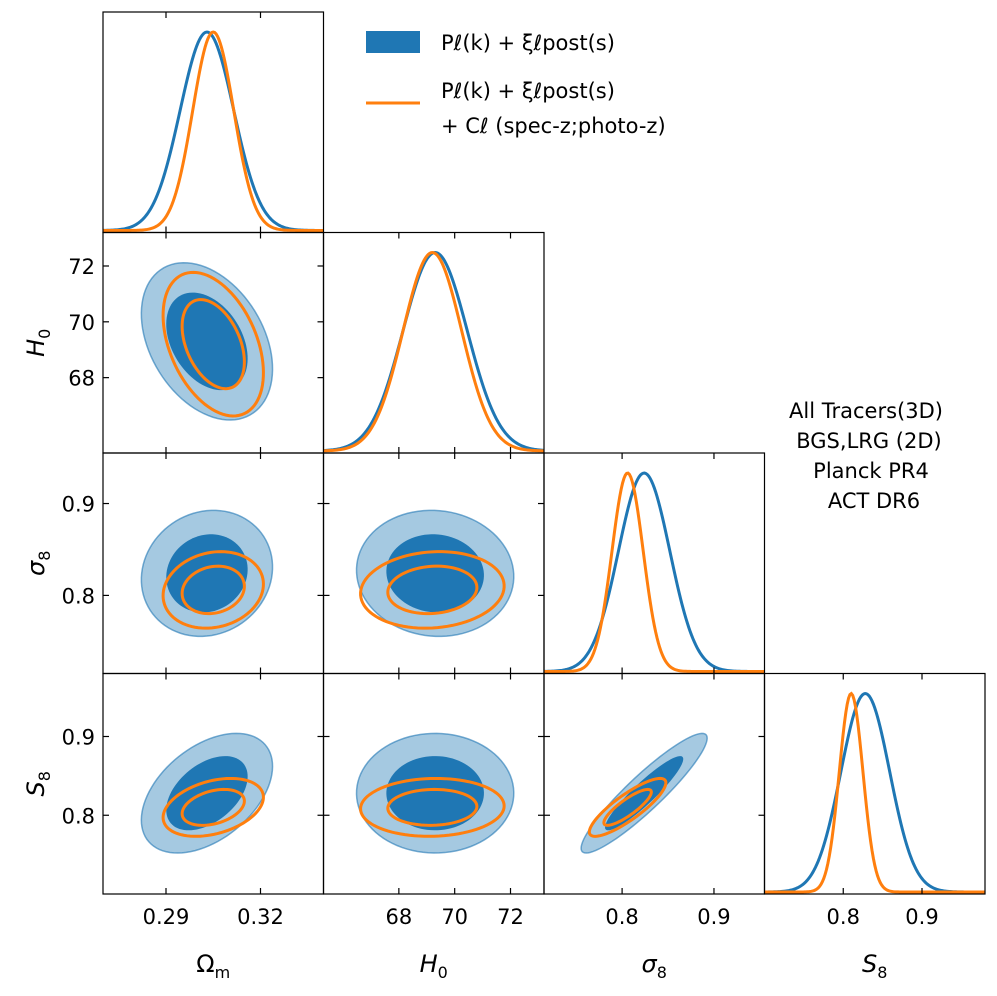 The width and height of the screenshot is (997, 996). I want to click on legend-entry-2-second-line: + Cℓ (spec-z;photo-z), so click(553, 126).